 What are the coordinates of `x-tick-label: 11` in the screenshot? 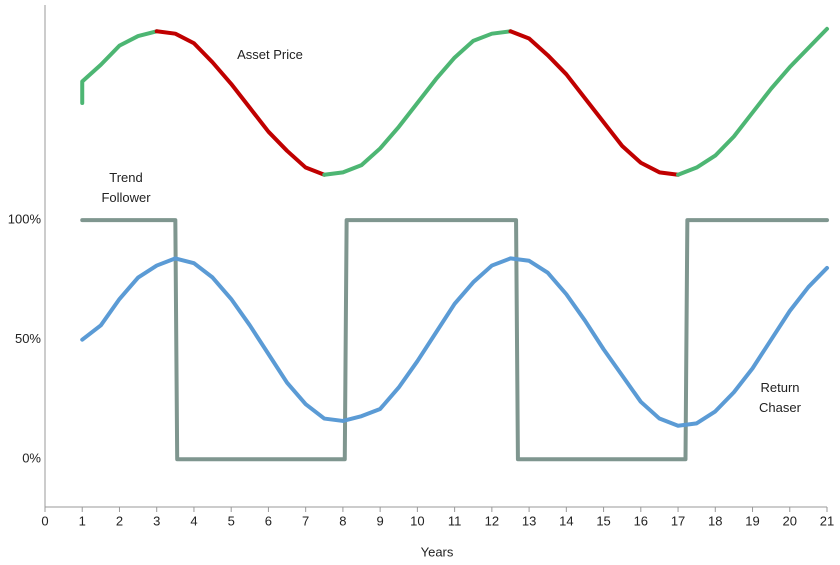 It's located at (455, 520).